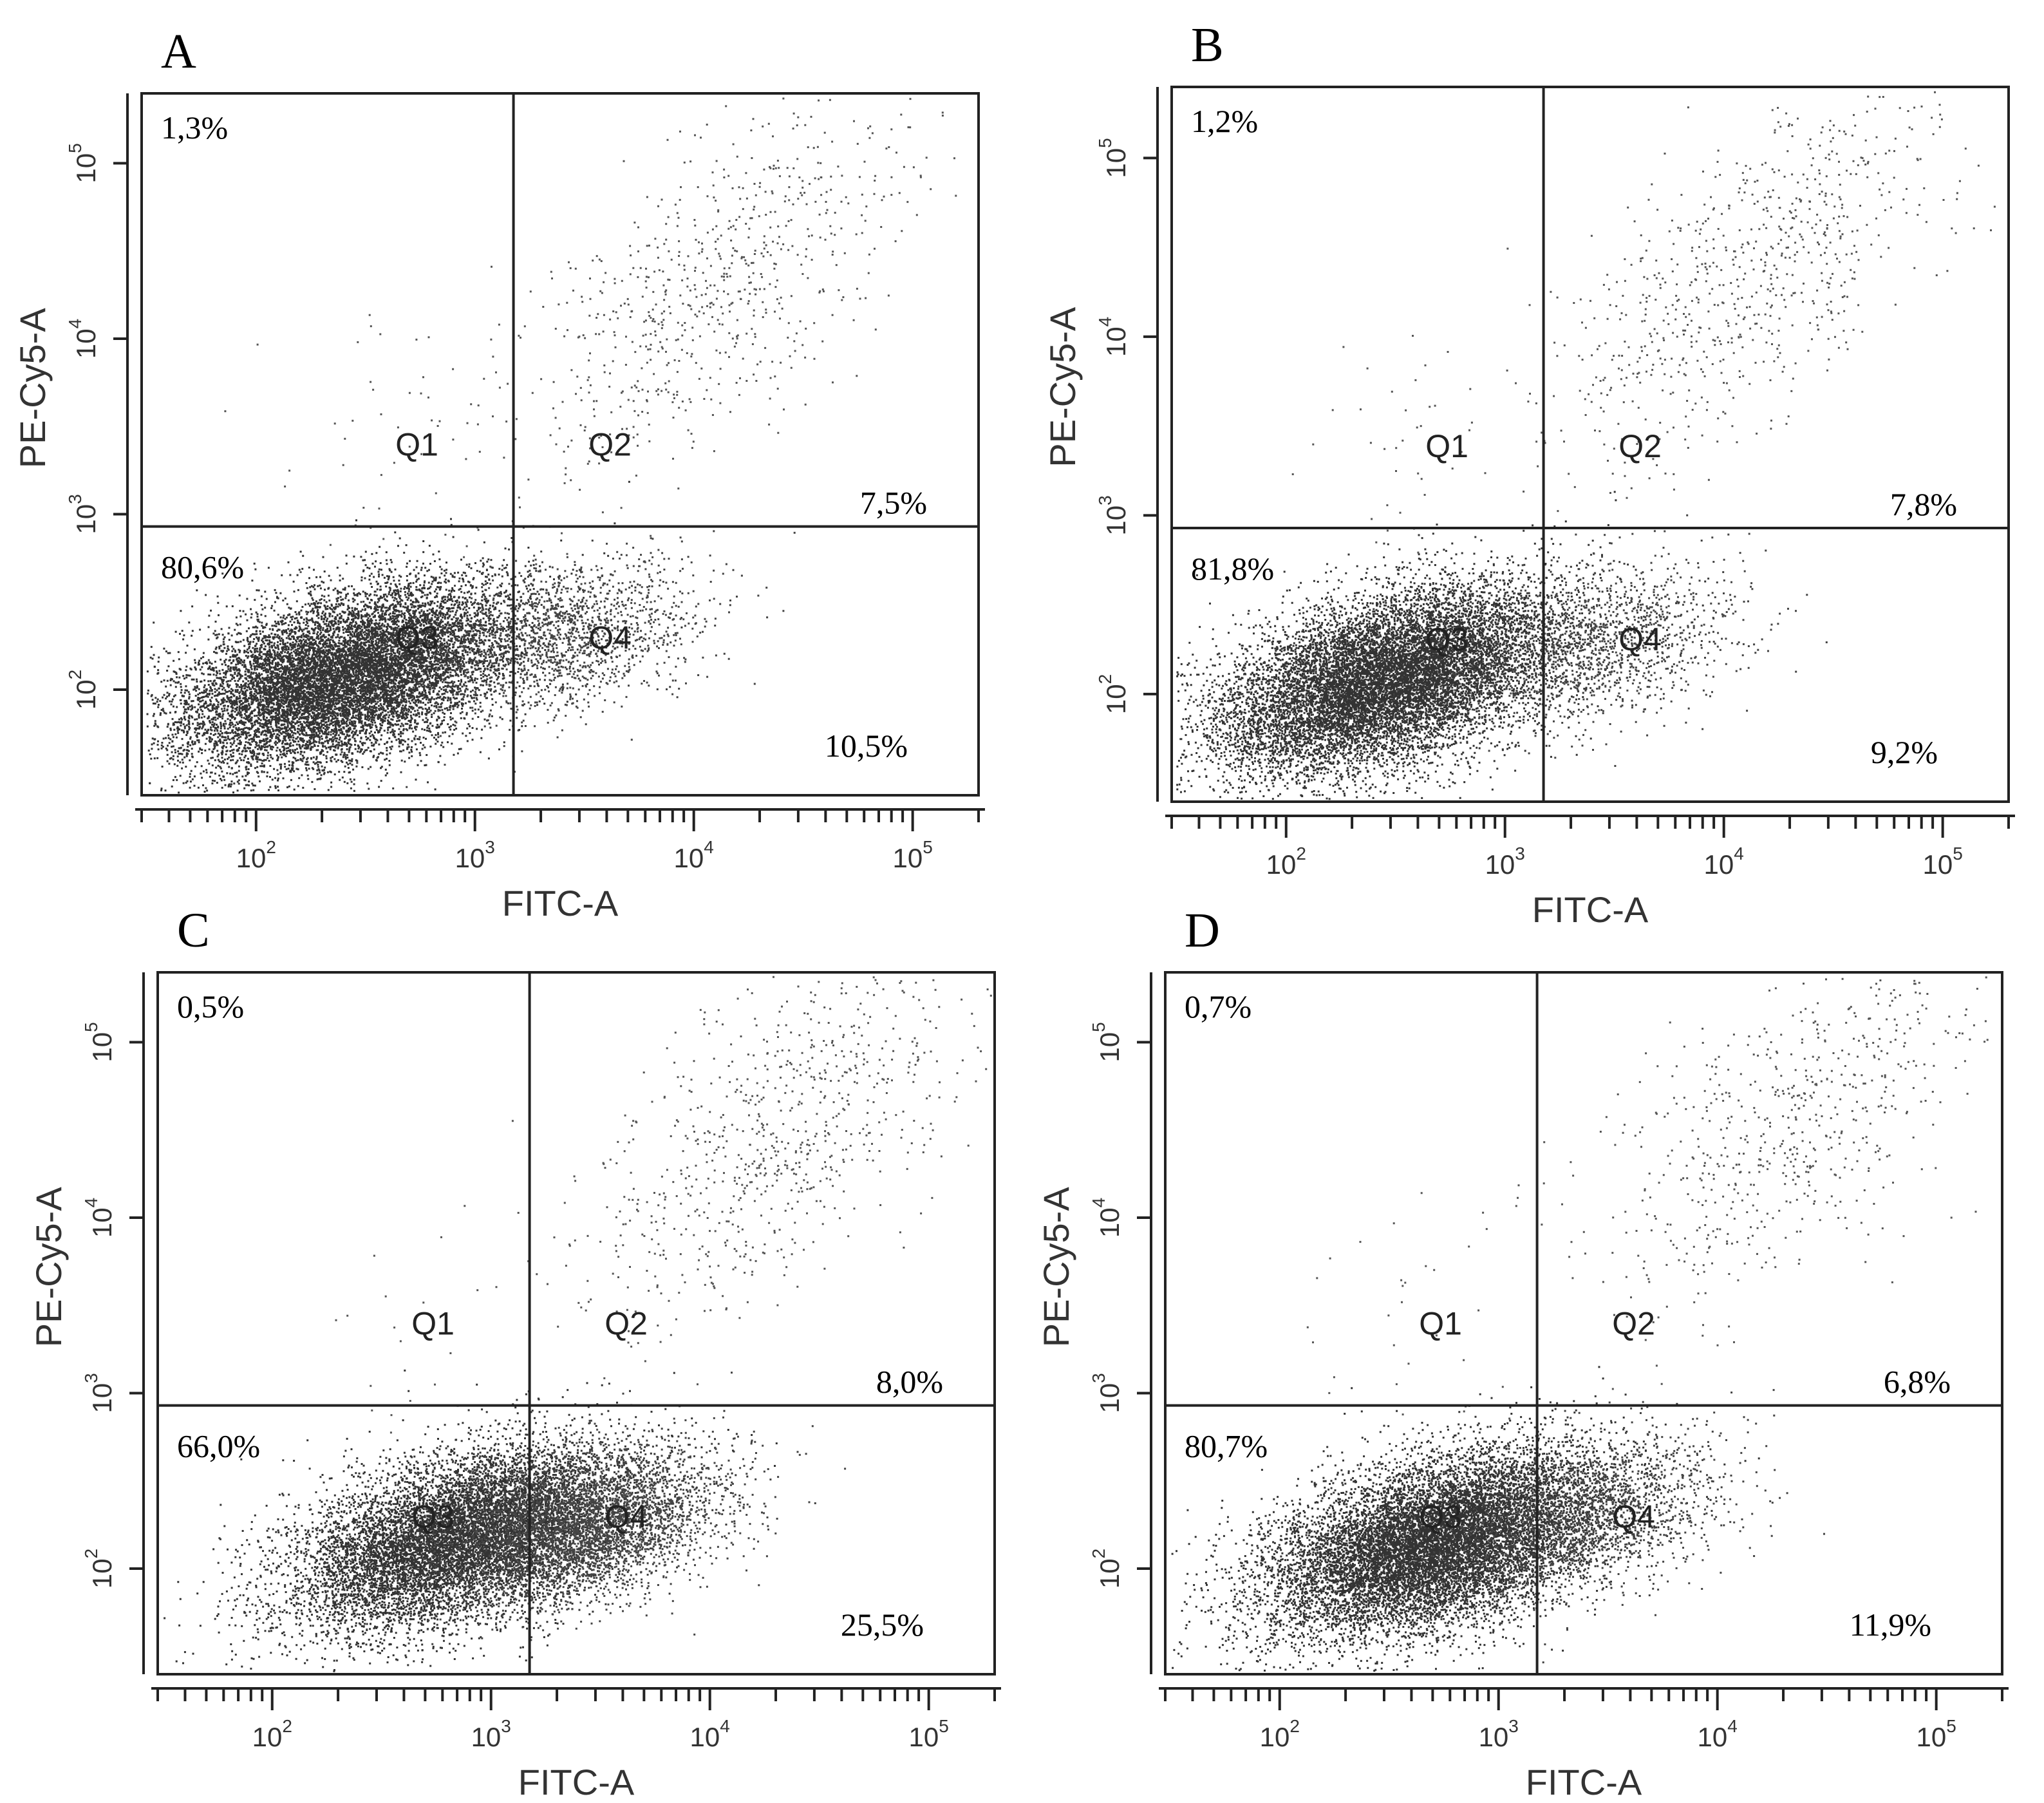  Describe the element at coordinates (1890, 1625) in the screenshot. I see `quadrant-percent-q4: 11,9%` at that location.